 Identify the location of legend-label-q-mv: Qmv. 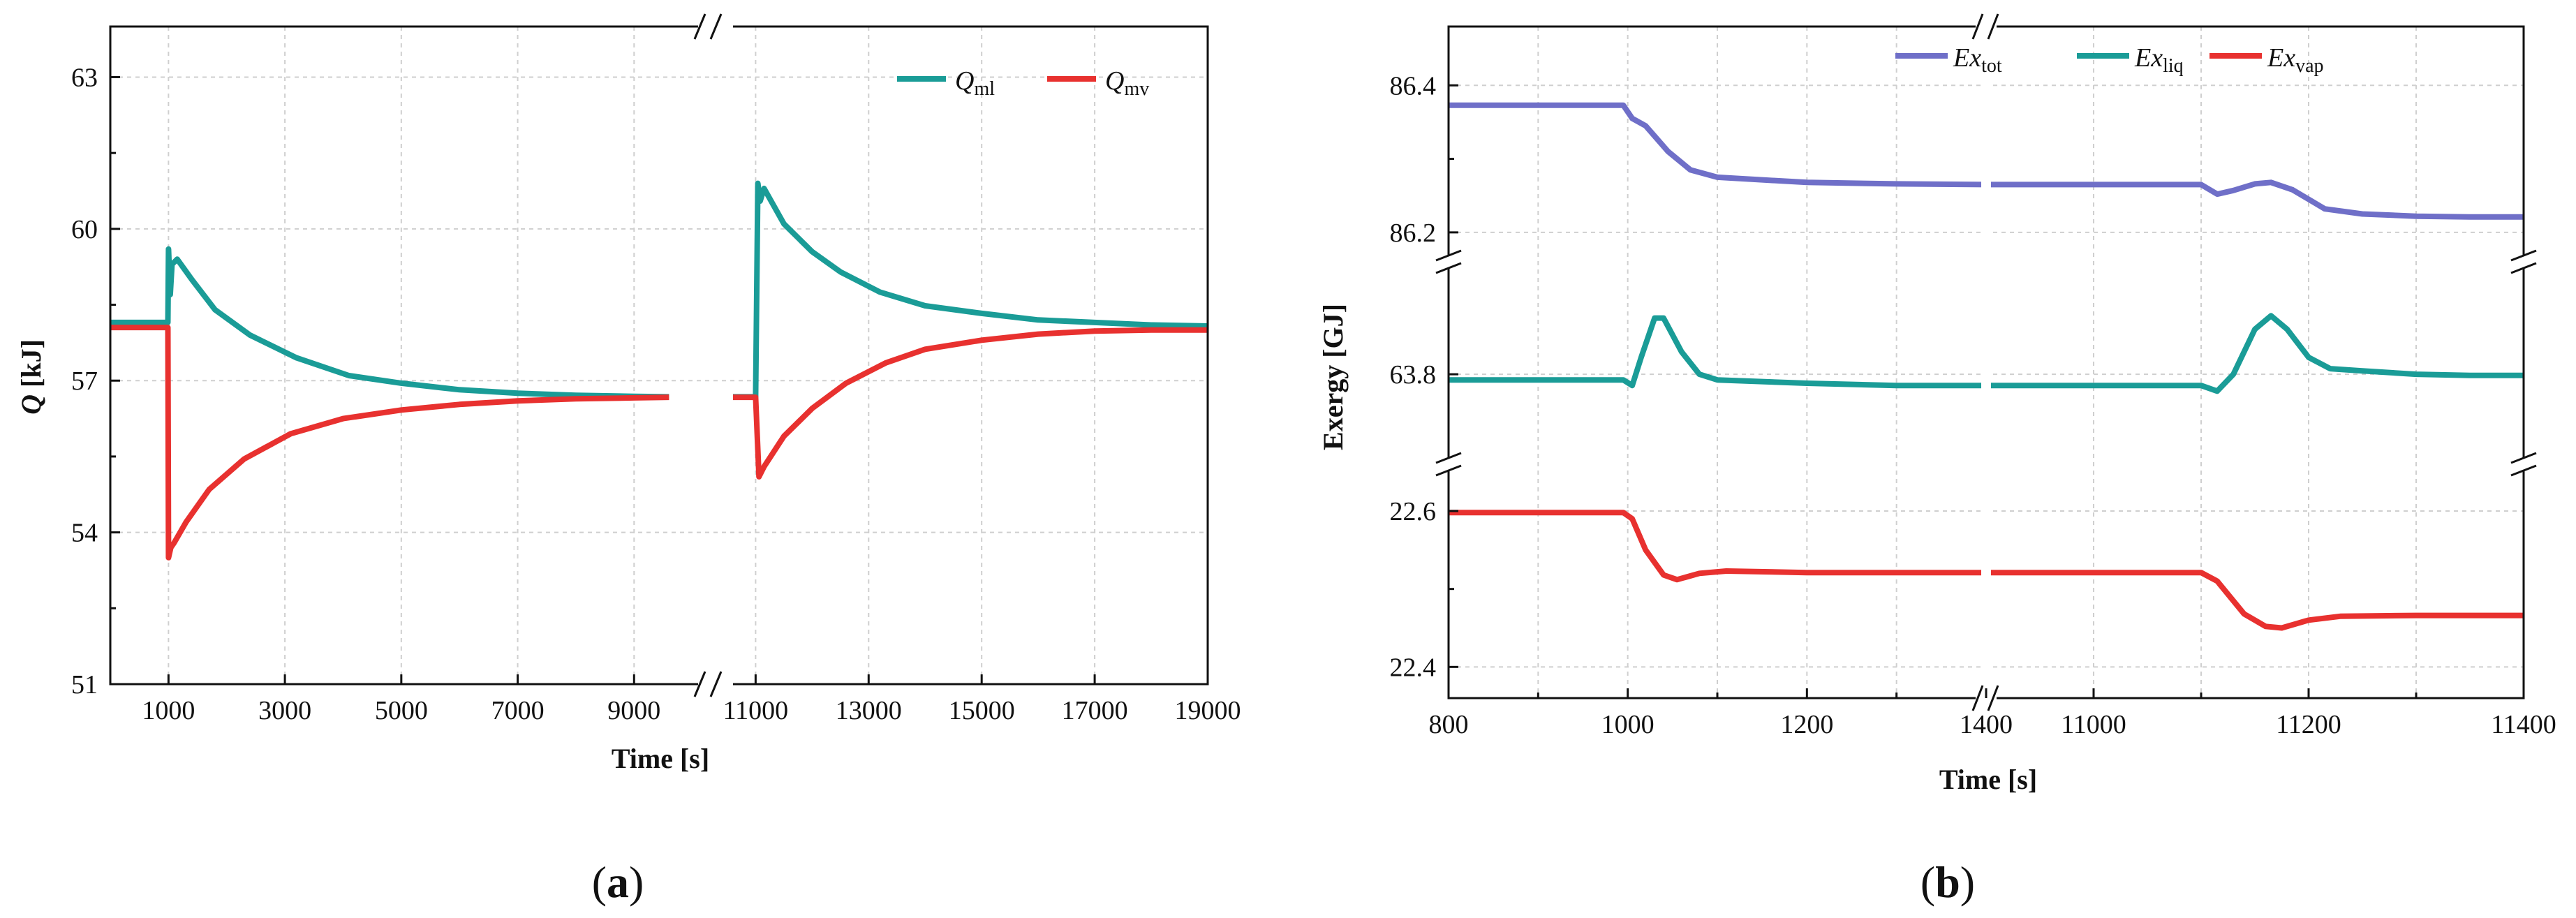
(1127, 83).